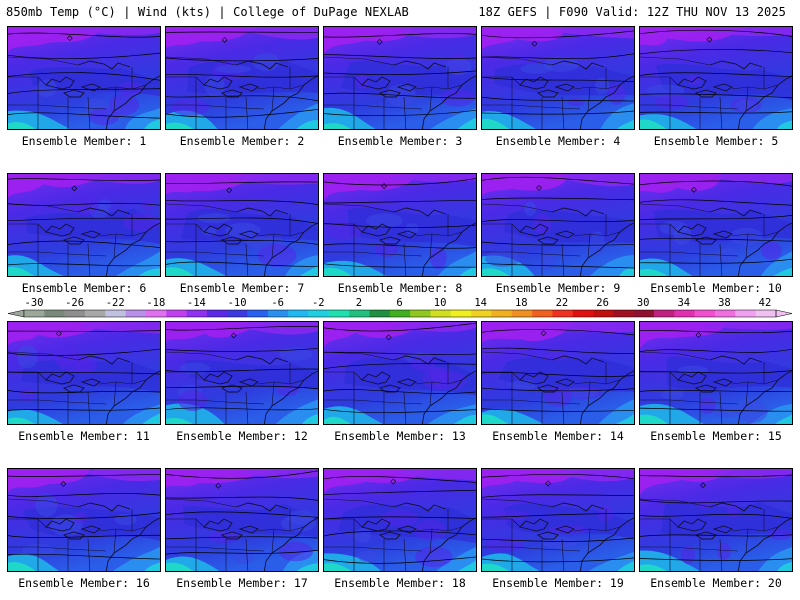 The width and height of the screenshot is (800, 600). I want to click on colorbar-tick-label: 14, so click(481, 303).